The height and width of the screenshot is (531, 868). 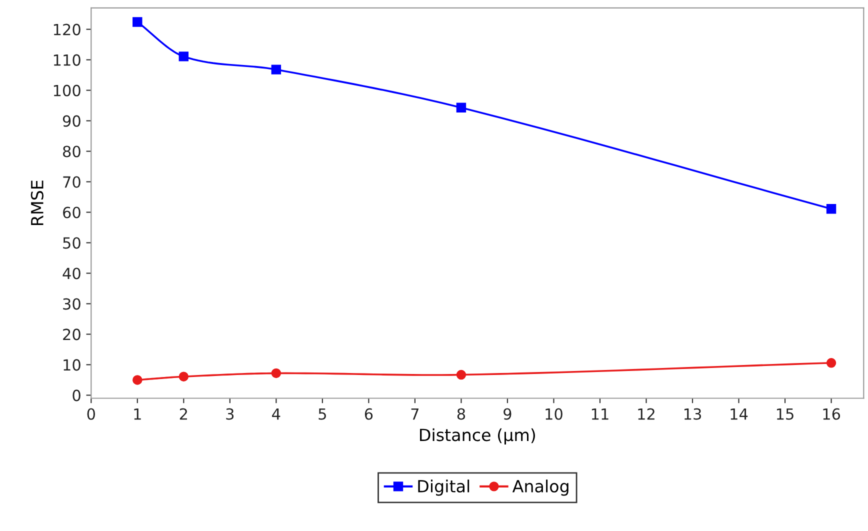 I want to click on x-tick-label: 12, so click(x=646, y=414).